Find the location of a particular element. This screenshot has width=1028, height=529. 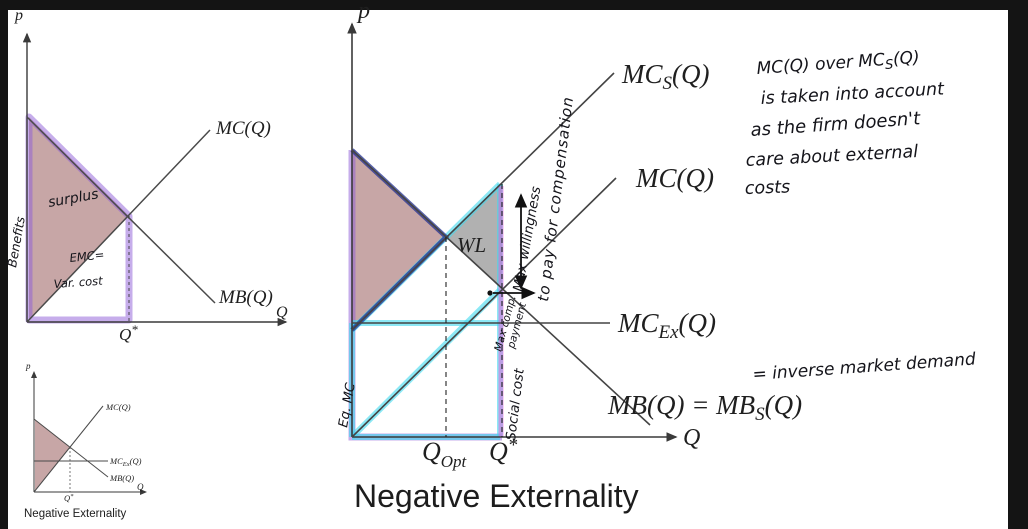

note-line-5: costs is located at coordinates (767, 188).